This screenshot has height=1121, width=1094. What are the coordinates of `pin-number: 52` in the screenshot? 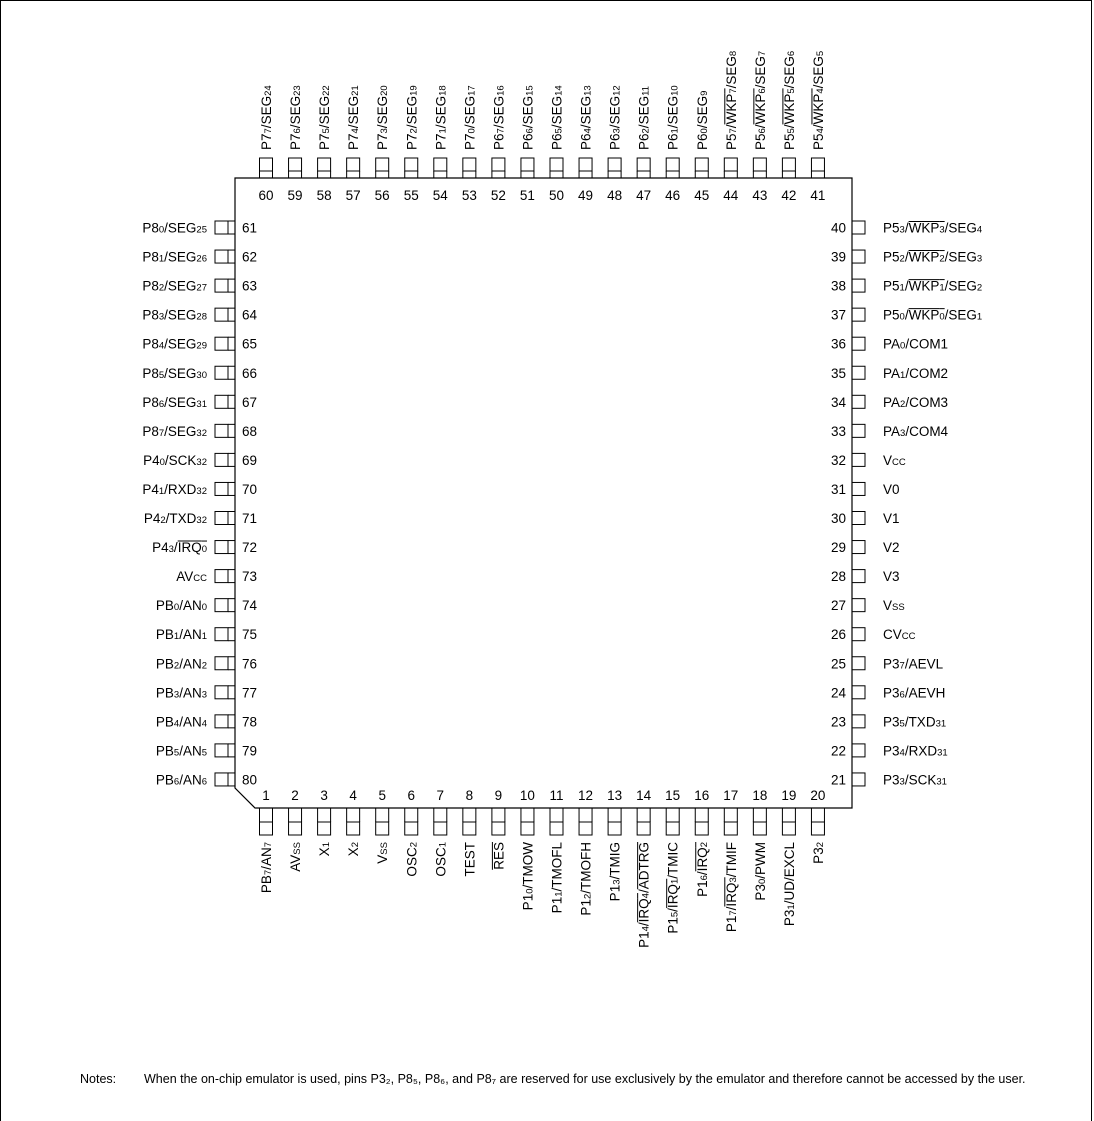 It's located at (498, 195).